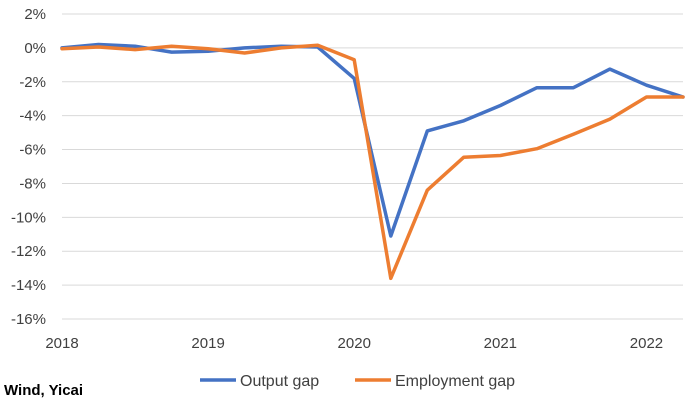 The width and height of the screenshot is (691, 401). What do you see at coordinates (28, 319) in the screenshot?
I see `y-tick-label: -16%` at bounding box center [28, 319].